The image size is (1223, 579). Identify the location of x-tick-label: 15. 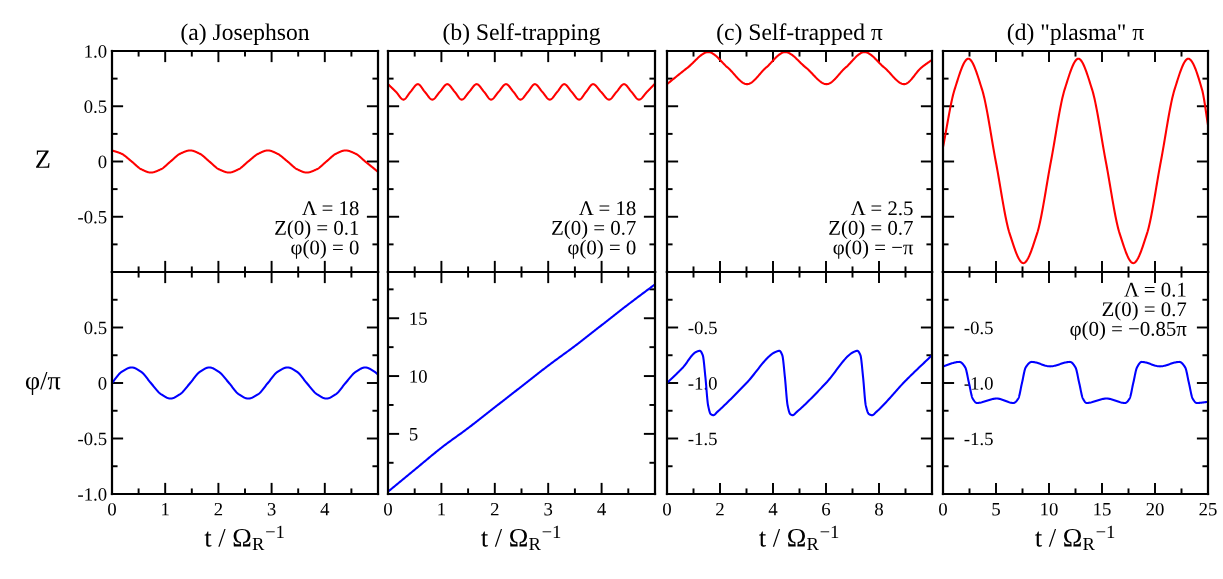
(1102, 509).